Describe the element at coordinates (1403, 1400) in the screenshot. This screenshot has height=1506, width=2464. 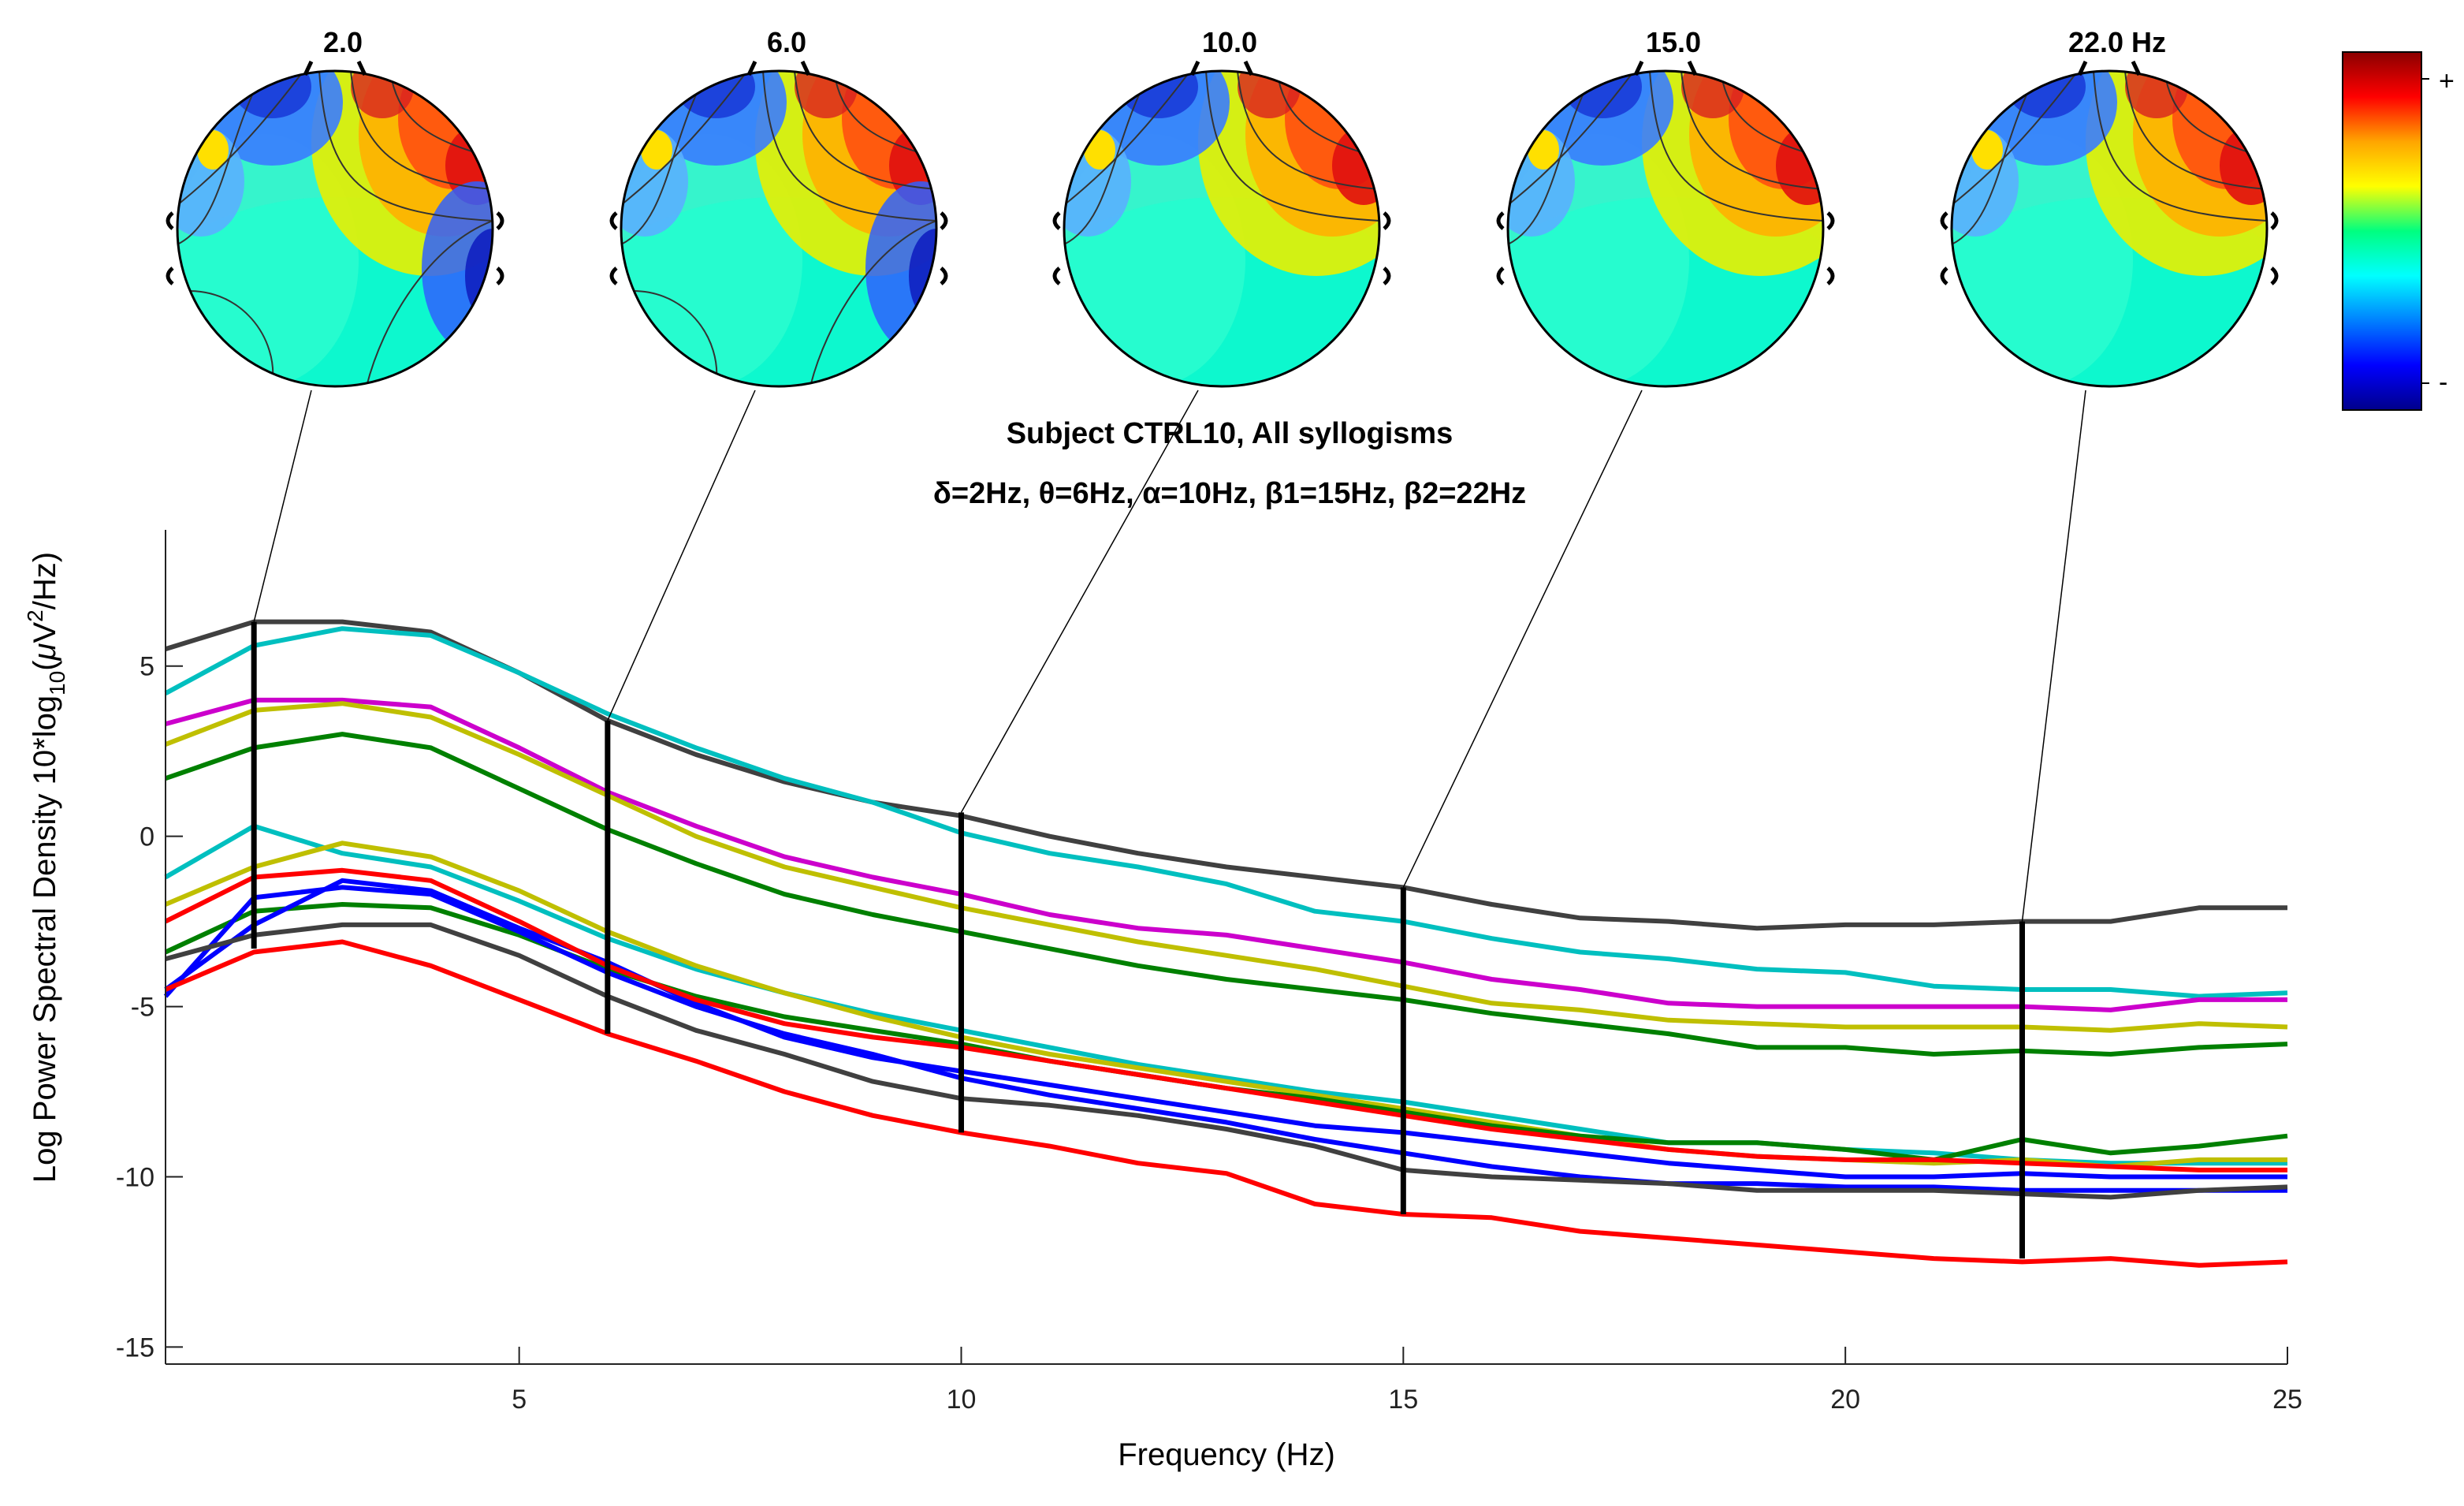
I see `x-tick-label: 15` at that location.